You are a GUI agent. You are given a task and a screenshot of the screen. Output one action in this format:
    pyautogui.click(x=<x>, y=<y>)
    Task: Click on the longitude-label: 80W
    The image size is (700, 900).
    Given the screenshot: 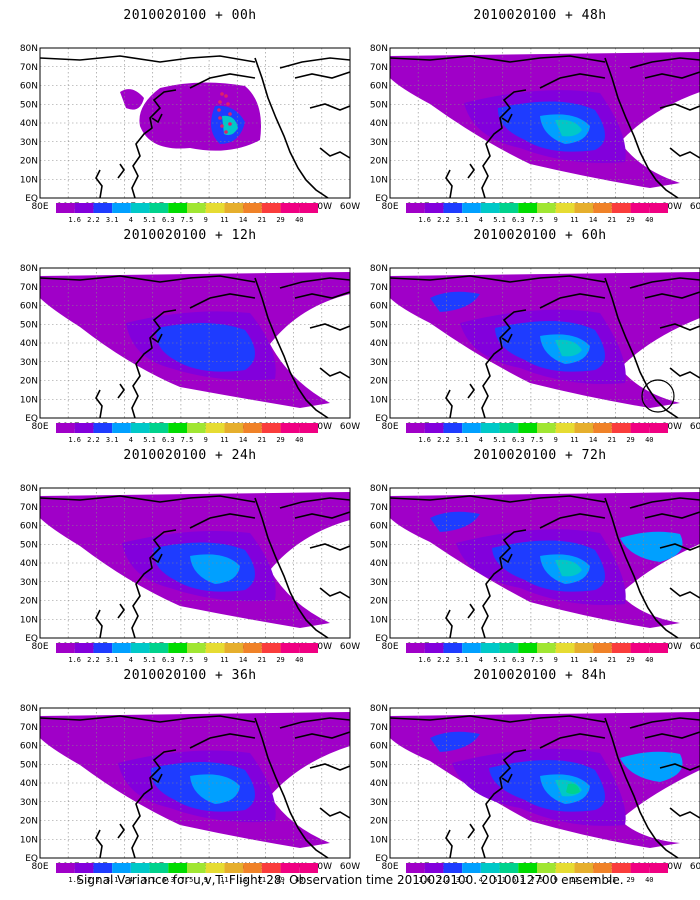 What is the action you would take?
    pyautogui.click(x=672, y=867)
    